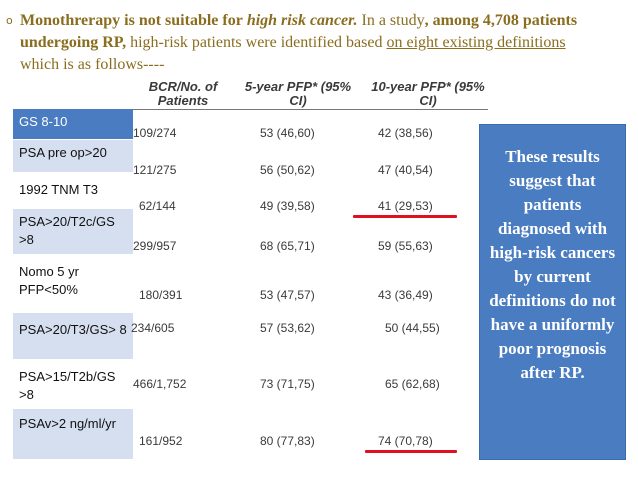 The width and height of the screenshot is (638, 479). Describe the element at coordinates (405, 170) in the screenshot. I see `cell-10yr: 47 (40,54)` at that location.